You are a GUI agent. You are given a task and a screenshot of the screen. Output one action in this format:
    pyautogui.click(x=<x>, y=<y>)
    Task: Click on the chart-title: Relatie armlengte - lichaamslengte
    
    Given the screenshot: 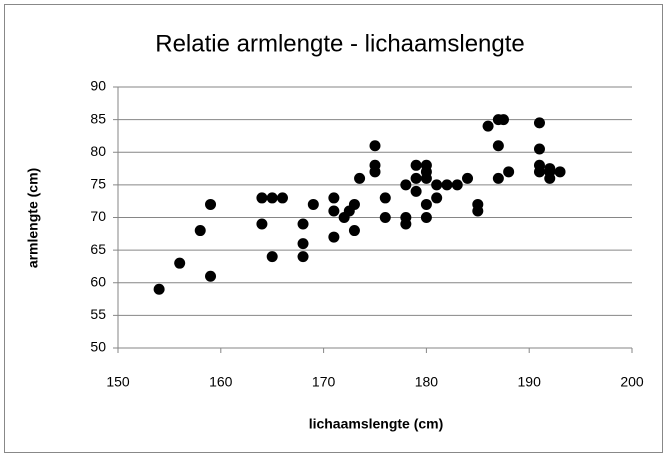 What is the action you would take?
    pyautogui.click(x=340, y=43)
    